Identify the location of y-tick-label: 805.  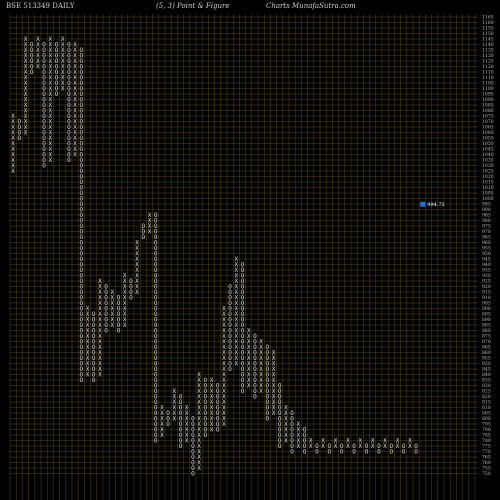
(486, 414).